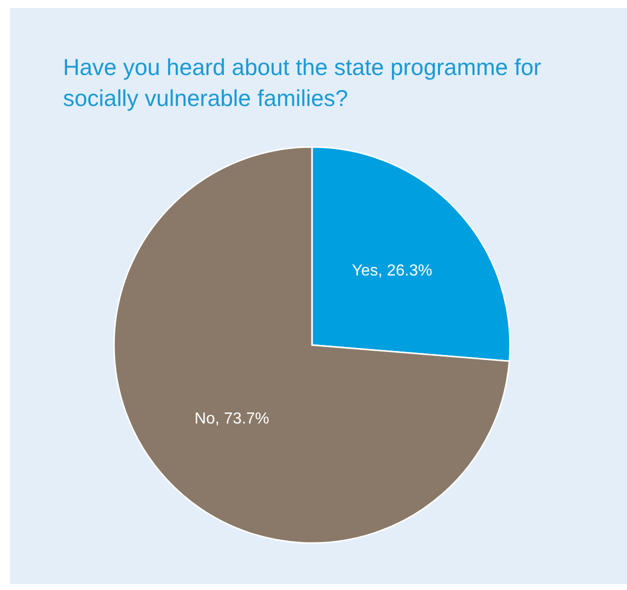  What do you see at coordinates (232, 419) in the screenshot?
I see `slice-label: No, 73.7%` at bounding box center [232, 419].